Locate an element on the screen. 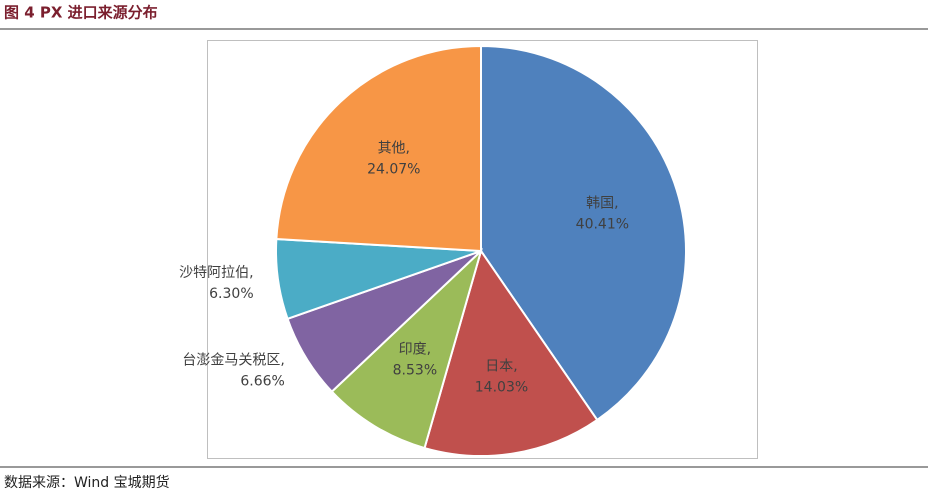 This screenshot has width=928, height=495. slice-value: 8.53% is located at coordinates (415, 371).